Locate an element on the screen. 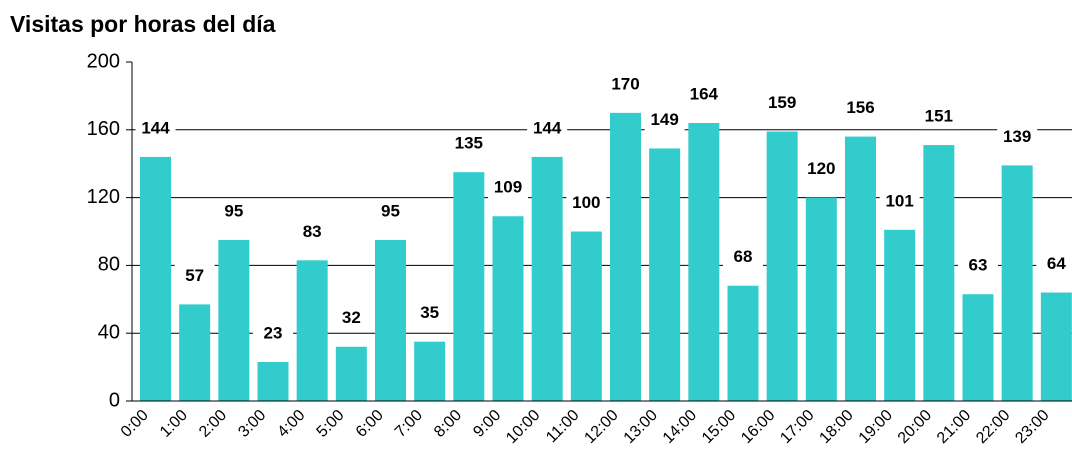  data-label: 135 is located at coordinates (469, 143).